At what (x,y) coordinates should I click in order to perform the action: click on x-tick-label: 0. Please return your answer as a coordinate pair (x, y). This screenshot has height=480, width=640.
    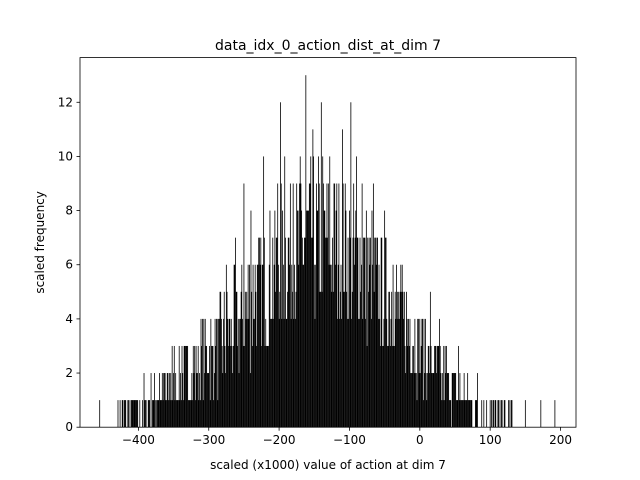
    Looking at the image, I should click on (420, 440).